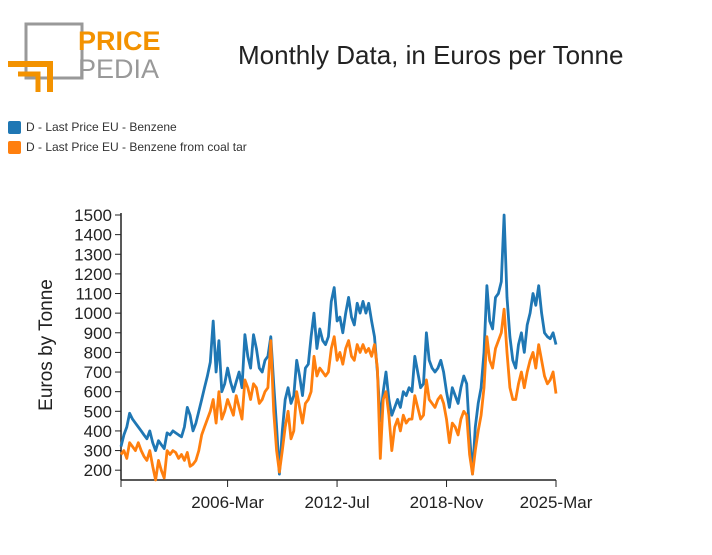  What do you see at coordinates (93, 294) in the screenshot?
I see `y-tick-label: 1100` at bounding box center [93, 294].